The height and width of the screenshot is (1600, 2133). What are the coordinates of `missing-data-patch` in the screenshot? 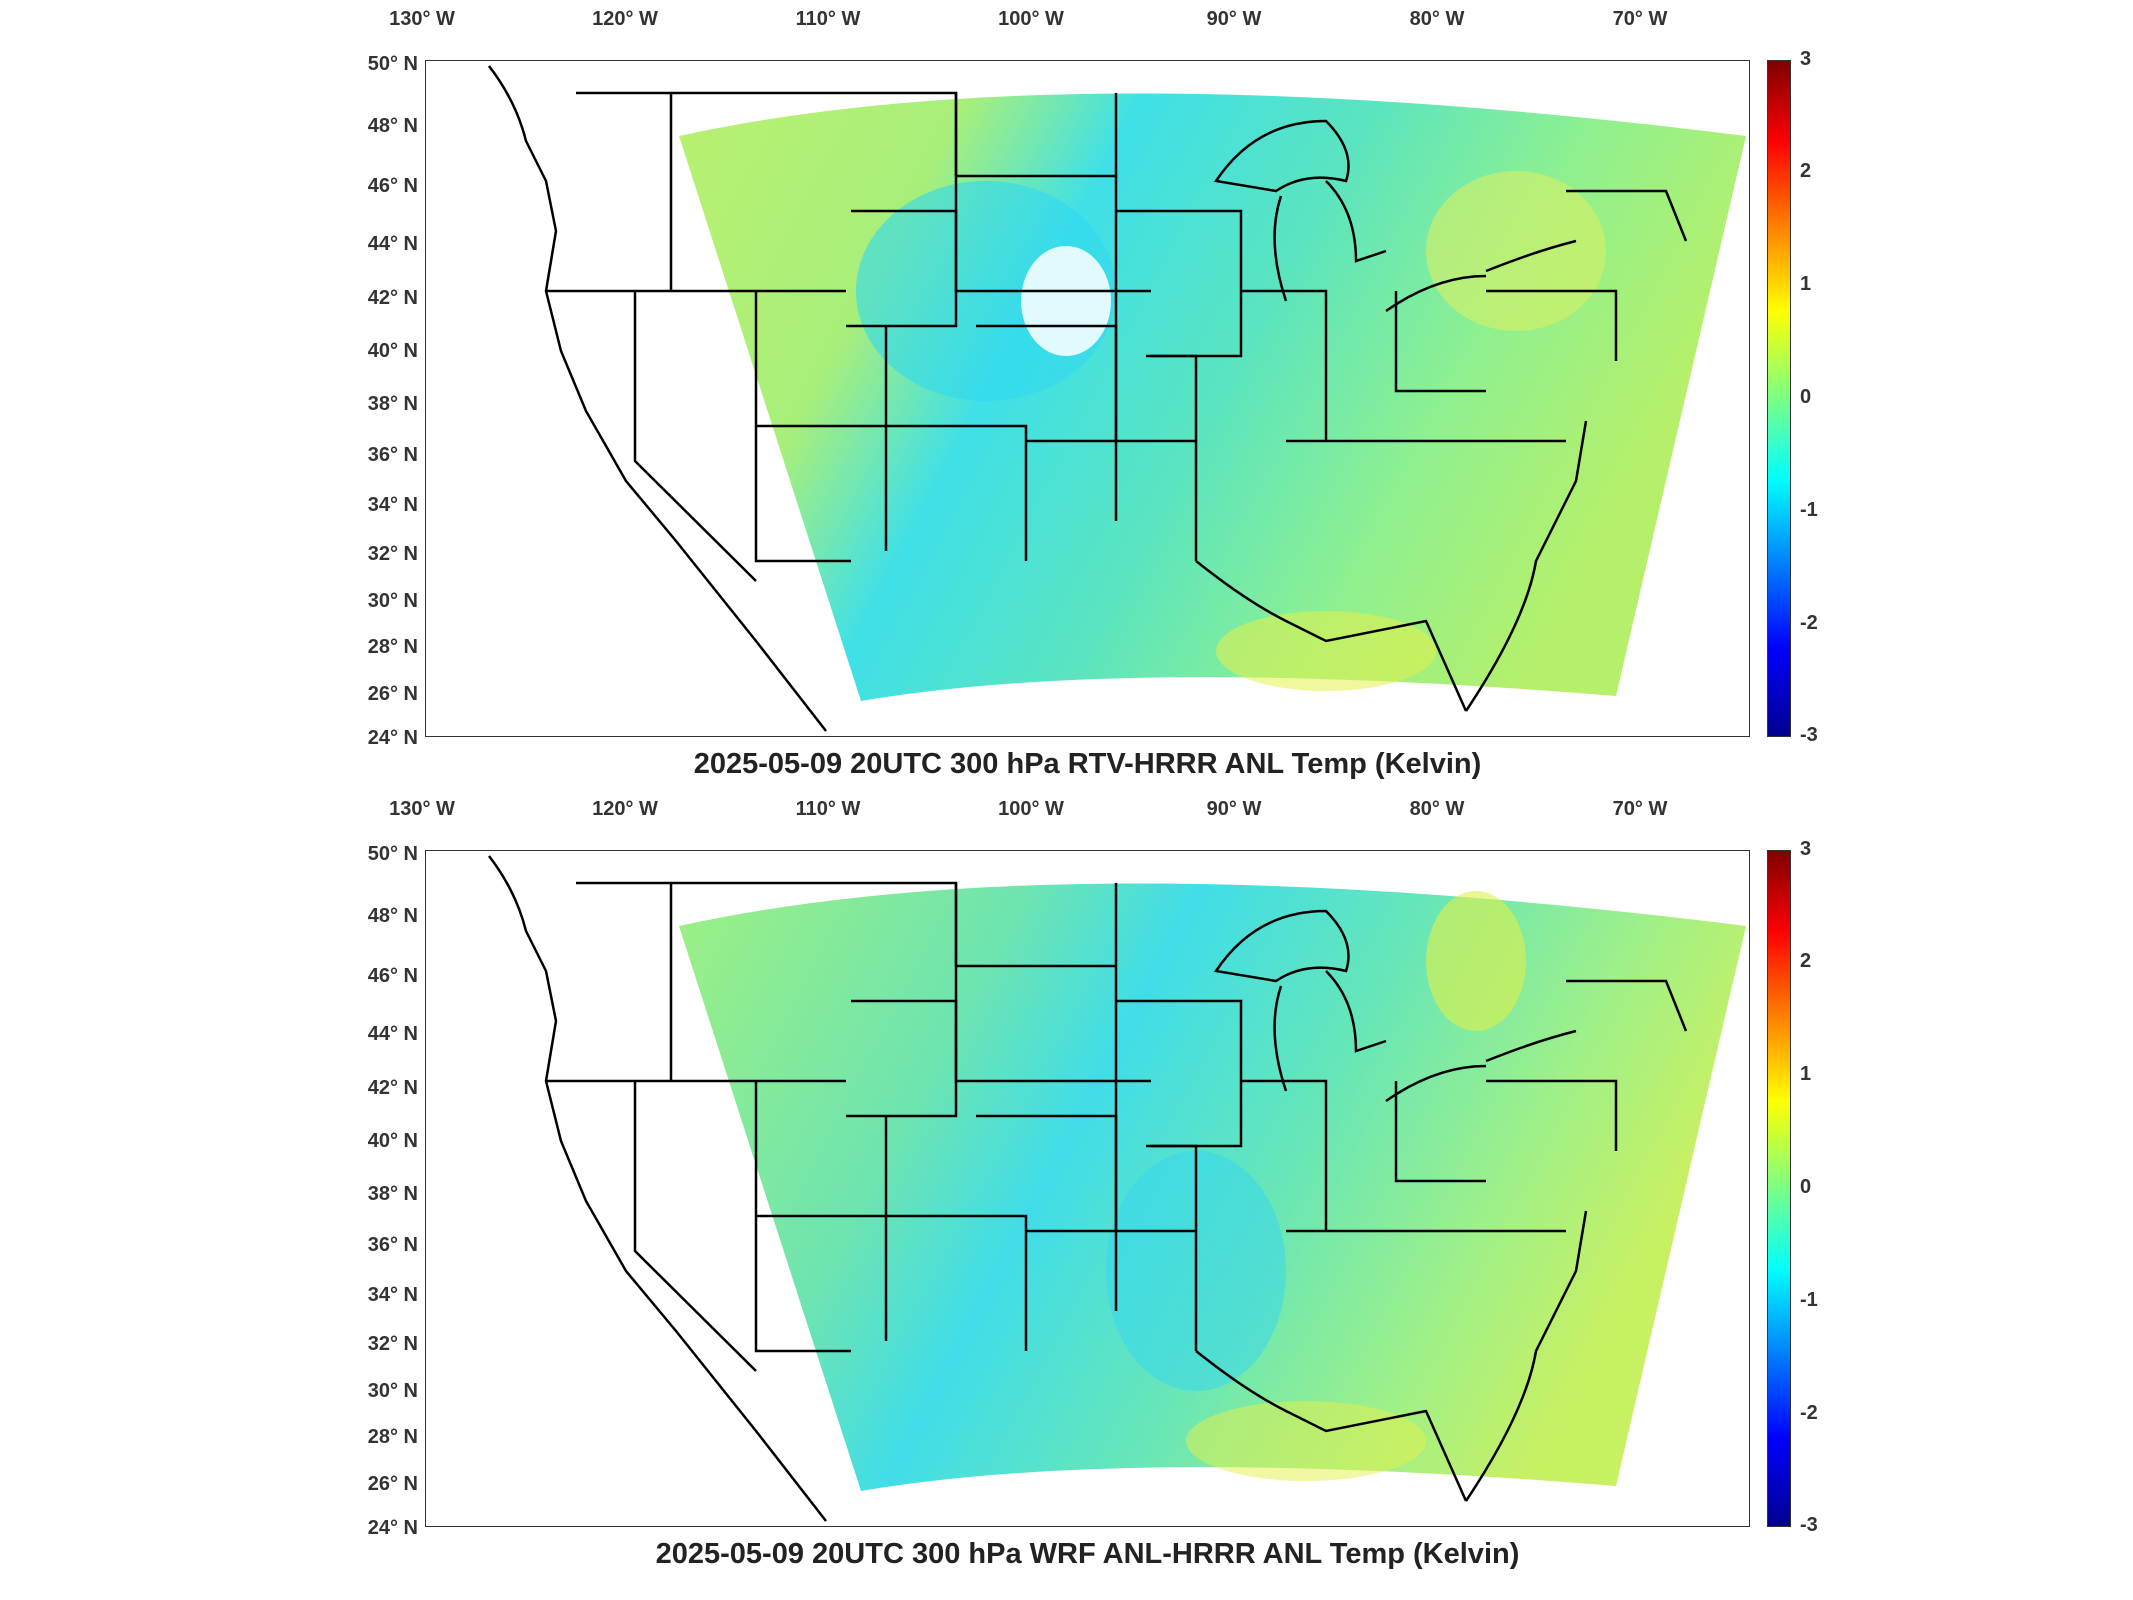 It's located at (1066, 301).